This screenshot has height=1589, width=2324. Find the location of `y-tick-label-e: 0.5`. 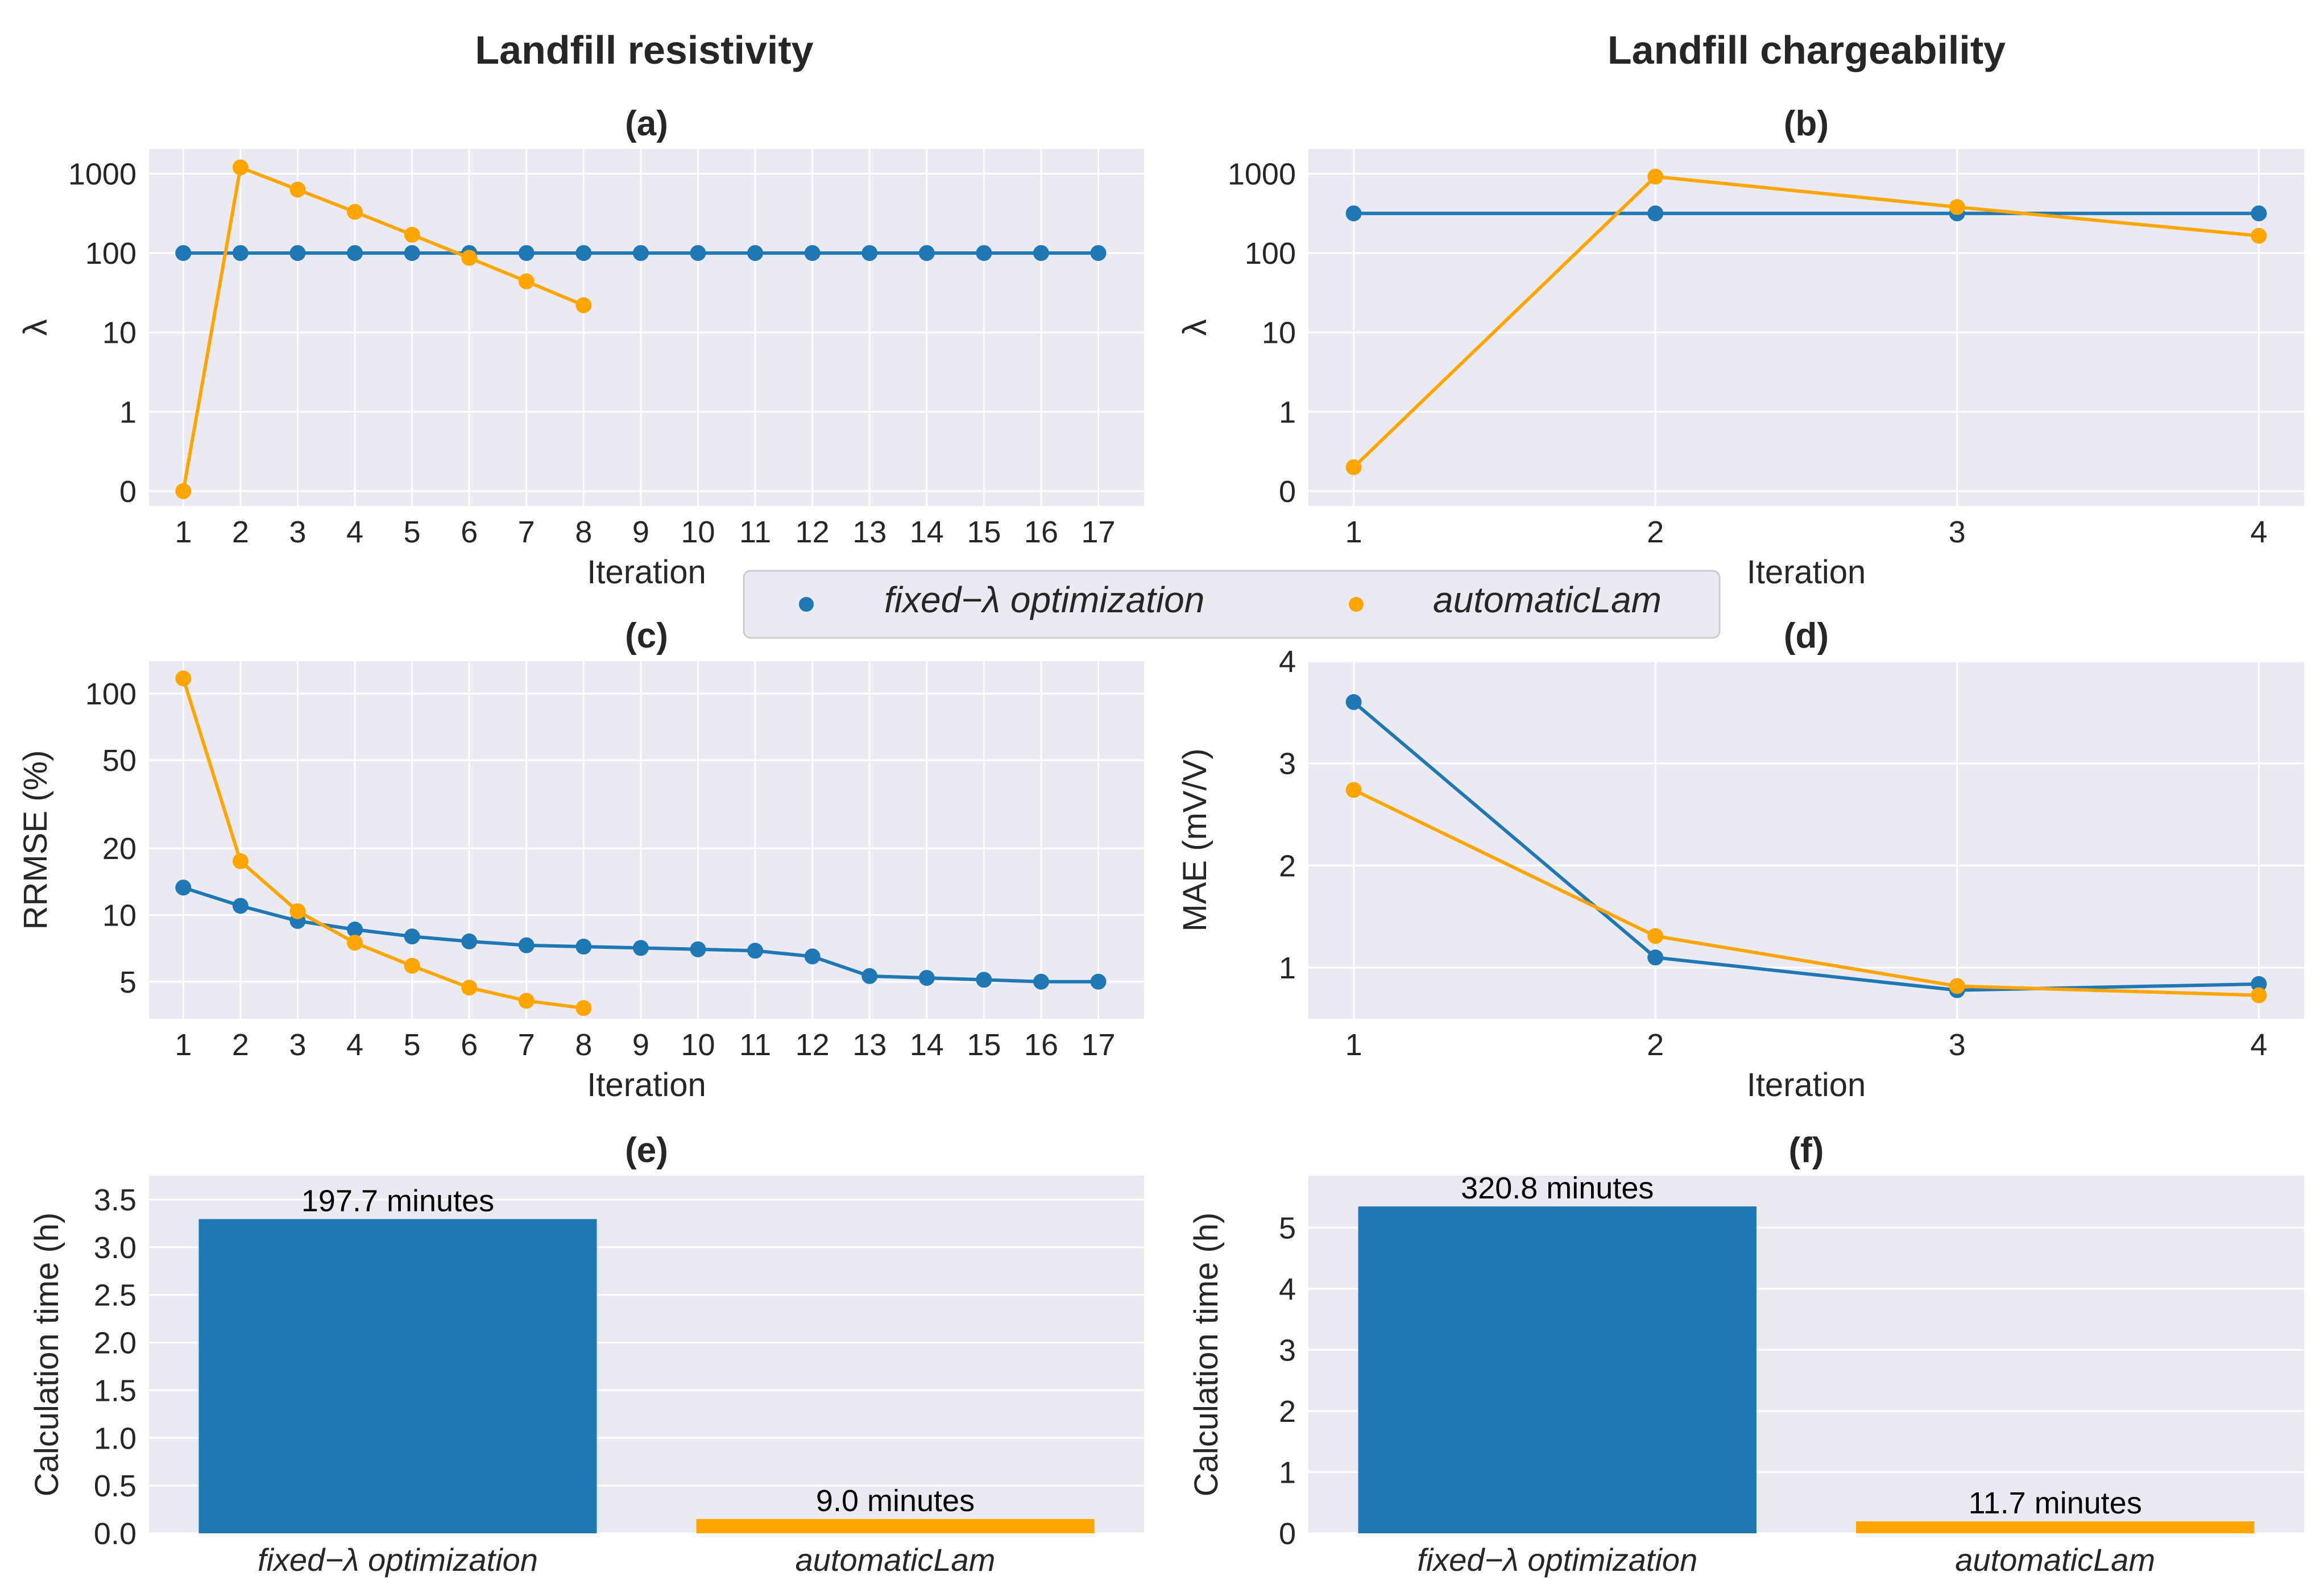

y-tick-label-e: 0.5 is located at coordinates (115, 1486).